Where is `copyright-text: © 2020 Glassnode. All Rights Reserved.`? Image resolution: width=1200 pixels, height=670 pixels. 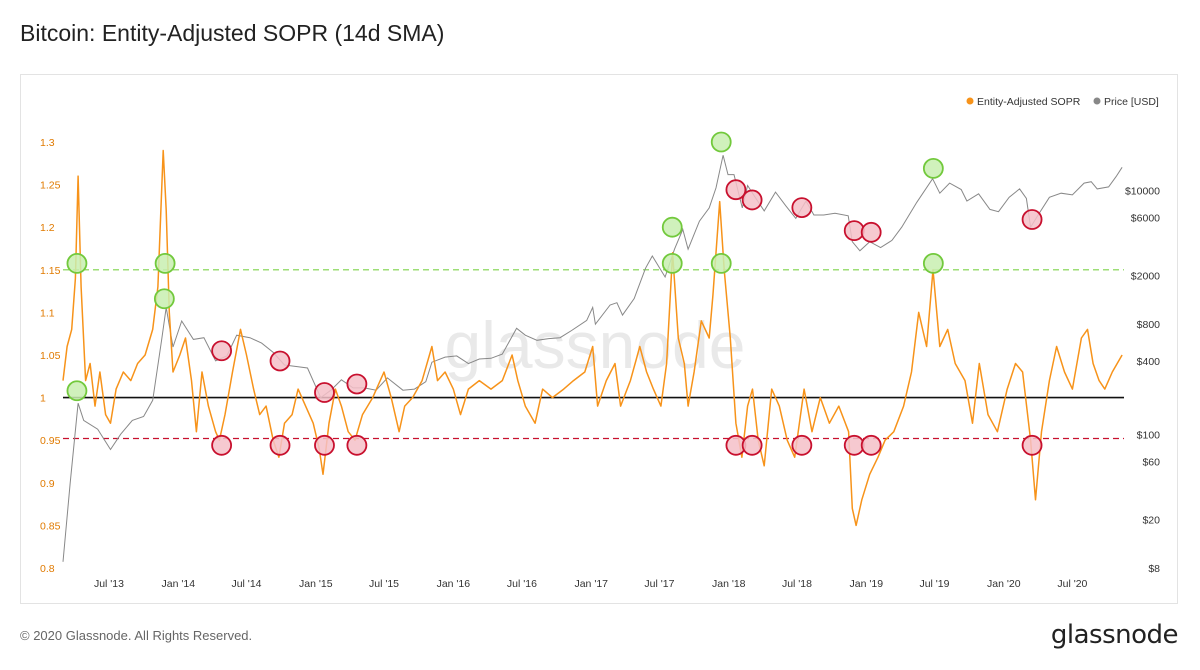
copyright-text: © 2020 Glassnode. All Rights Reserved. is located at coordinates (136, 635).